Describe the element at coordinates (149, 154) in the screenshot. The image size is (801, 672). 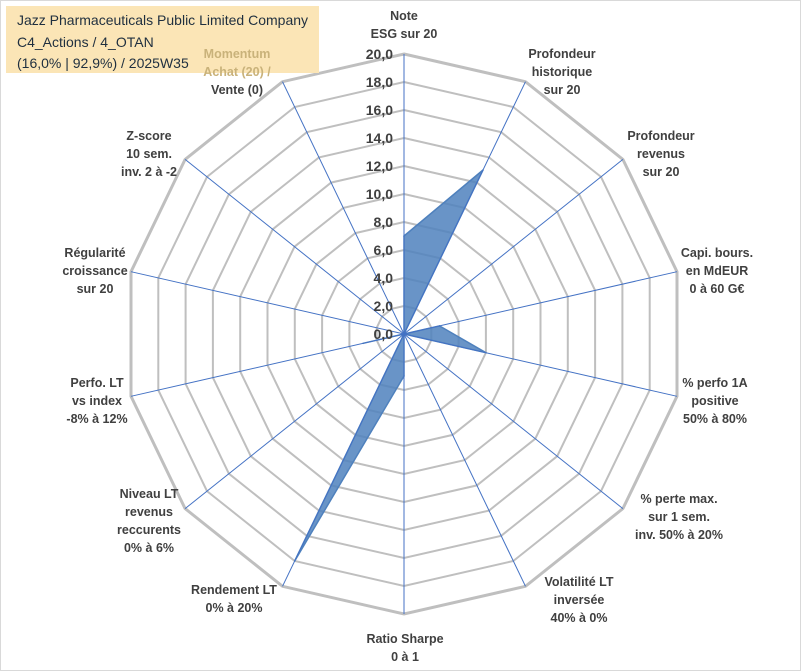
I see `axis-label: Z-score 10 sem. inv. 2 à -2` at that location.